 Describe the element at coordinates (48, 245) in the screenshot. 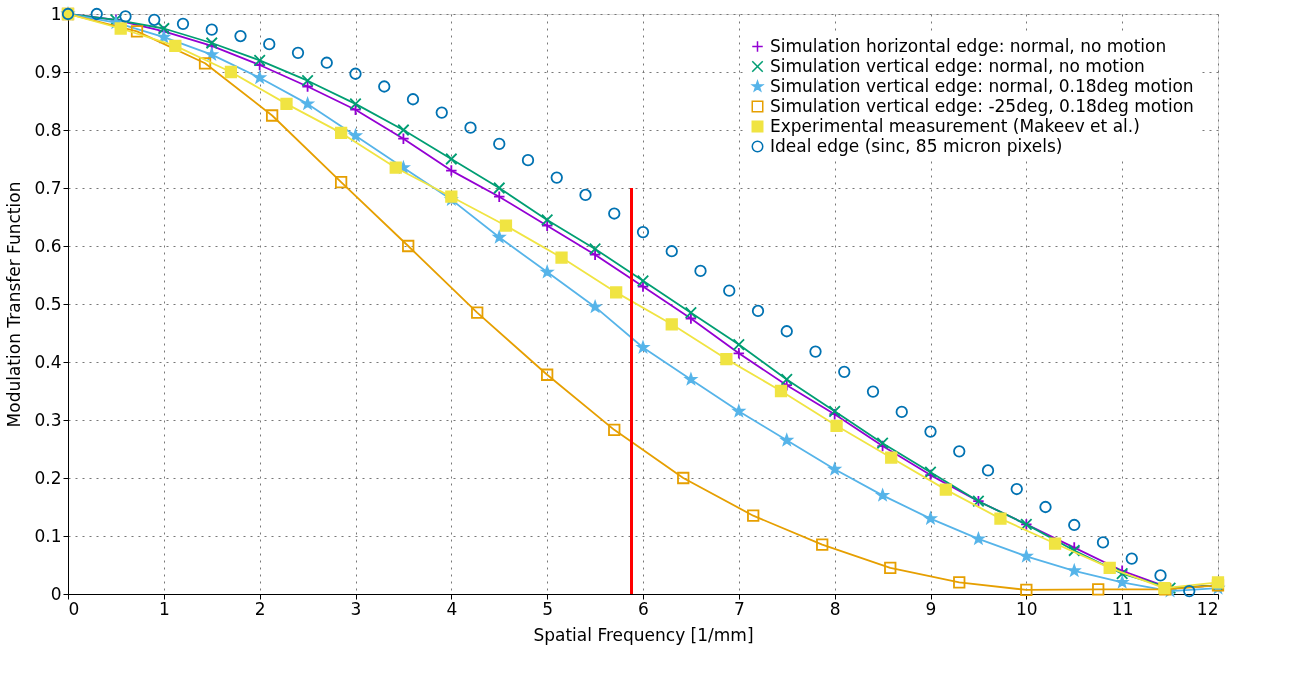

I see `y-tick-label: 0.6` at that location.